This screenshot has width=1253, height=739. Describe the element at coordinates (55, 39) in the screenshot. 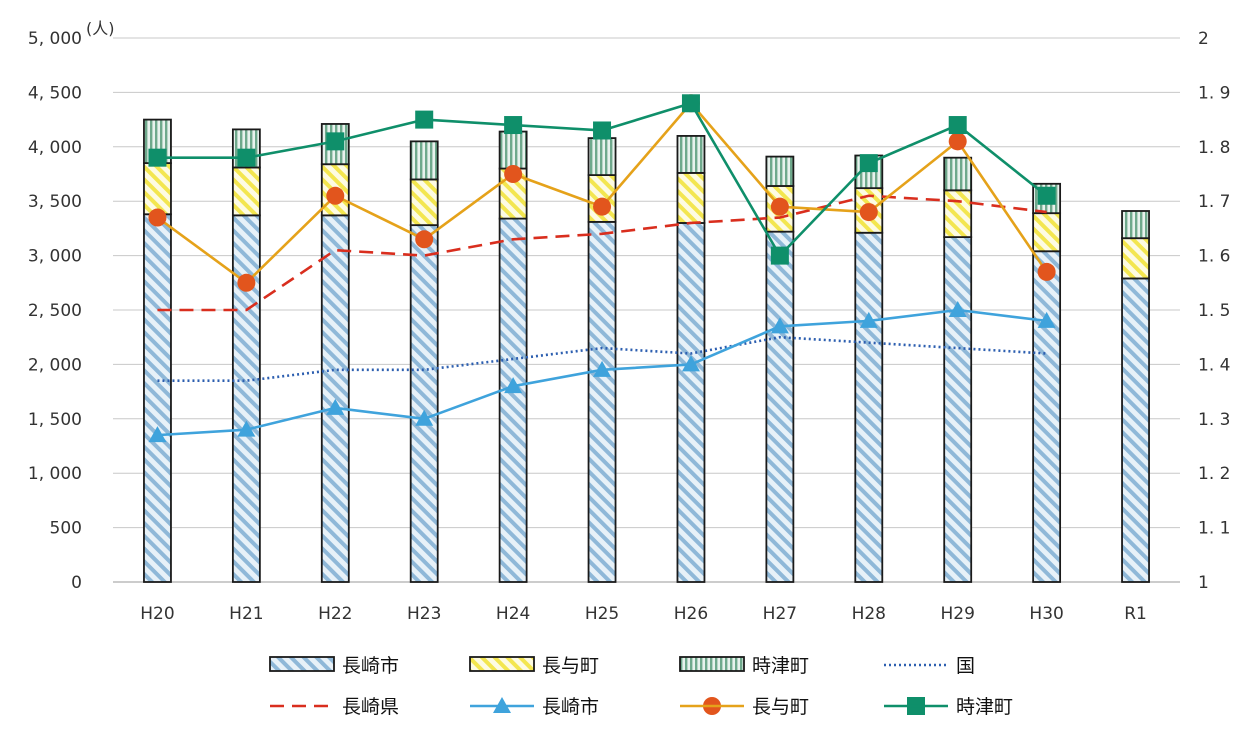

I see `y-left-tick-label: 5, 000` at that location.